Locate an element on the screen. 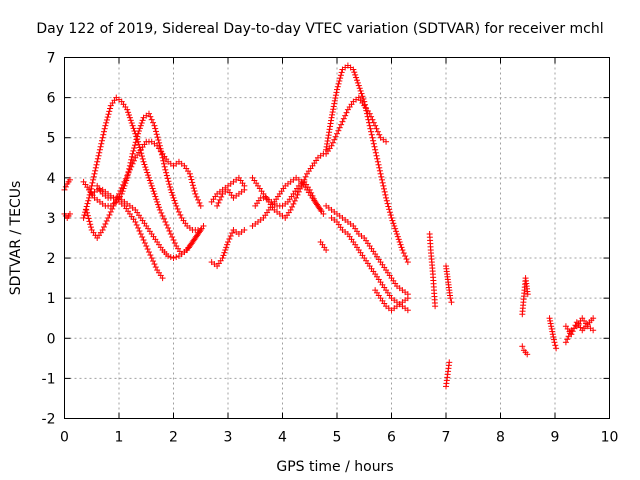 The height and width of the screenshot is (480, 640). x-tick-label: 6 is located at coordinates (391, 438).